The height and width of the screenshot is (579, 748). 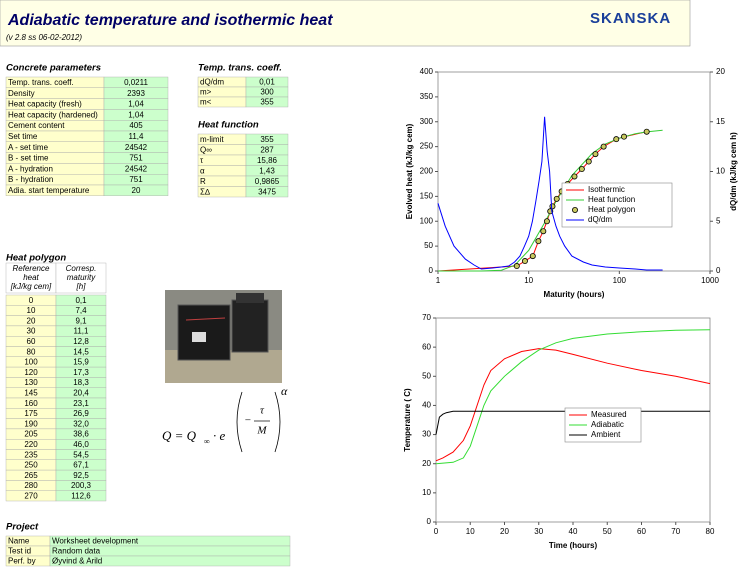 I want to click on legend-label: Isothermic, so click(x=606, y=189).